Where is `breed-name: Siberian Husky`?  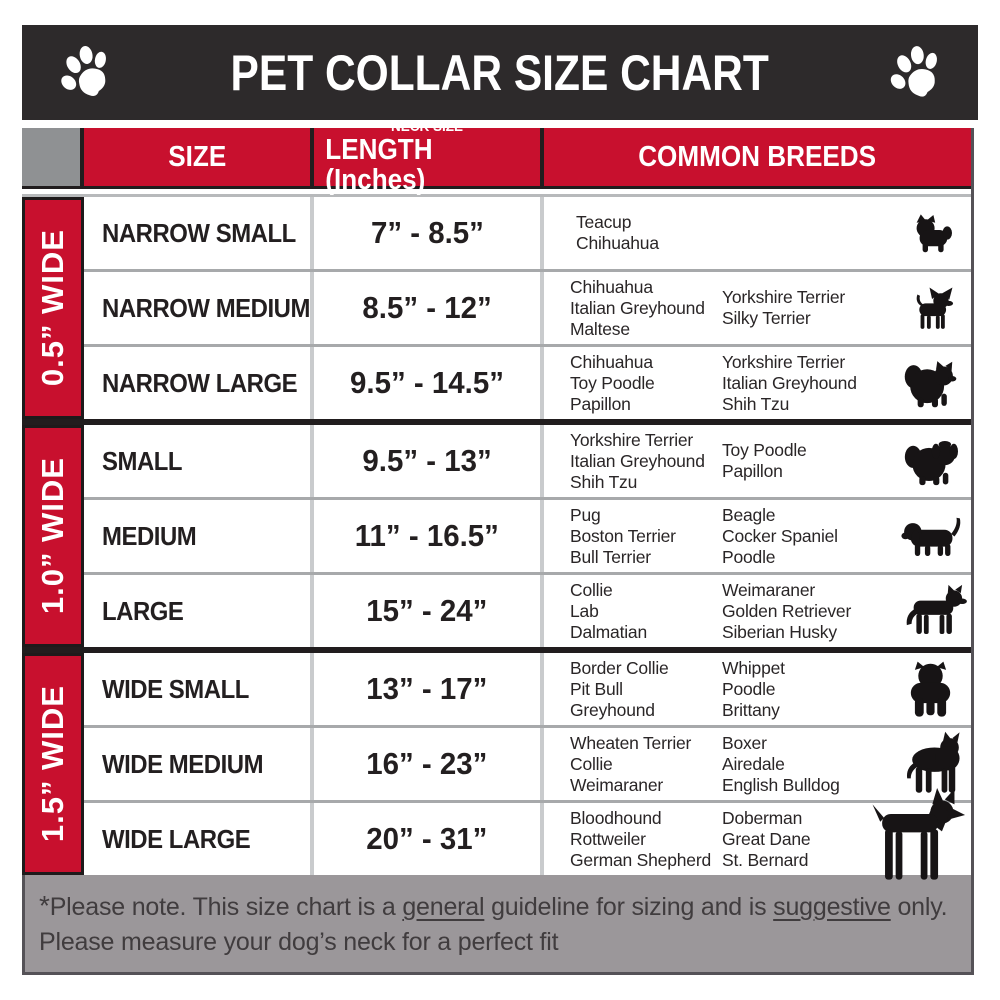
breed-name: Siberian Husky is located at coordinates (779, 631).